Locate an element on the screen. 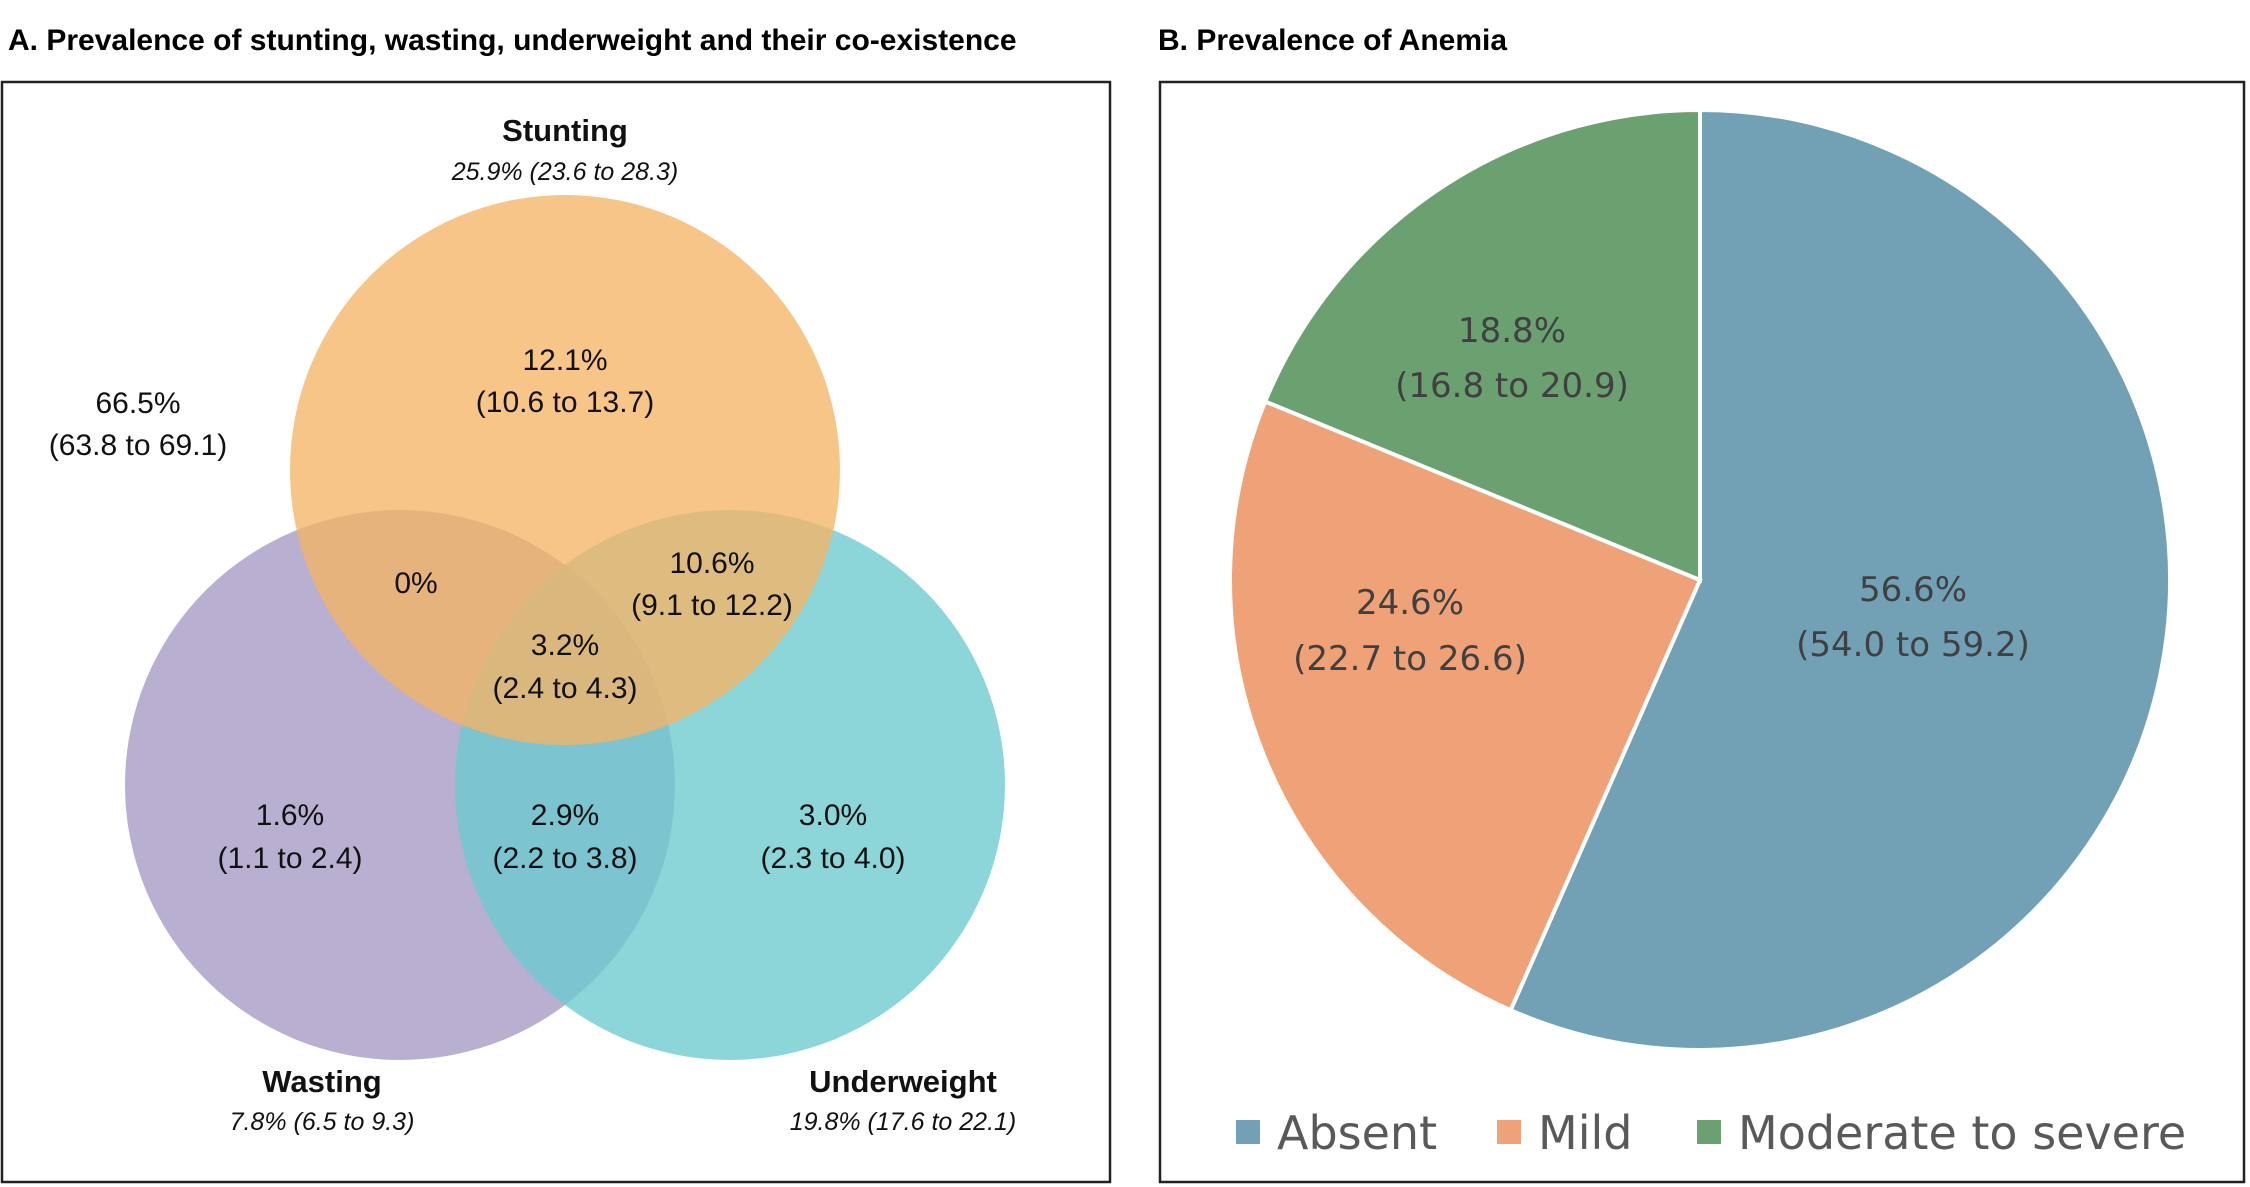  region-stunting-only-ci: (10.6 to 13.7) is located at coordinates (565, 402).